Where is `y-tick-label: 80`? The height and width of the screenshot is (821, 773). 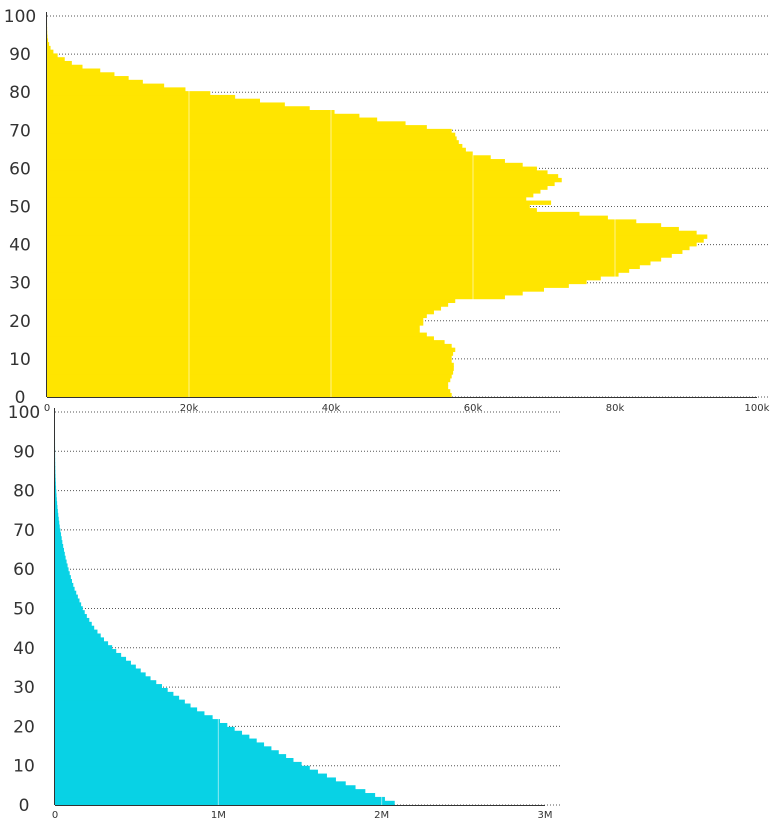
y-tick-label: 80 is located at coordinates (20, 93).